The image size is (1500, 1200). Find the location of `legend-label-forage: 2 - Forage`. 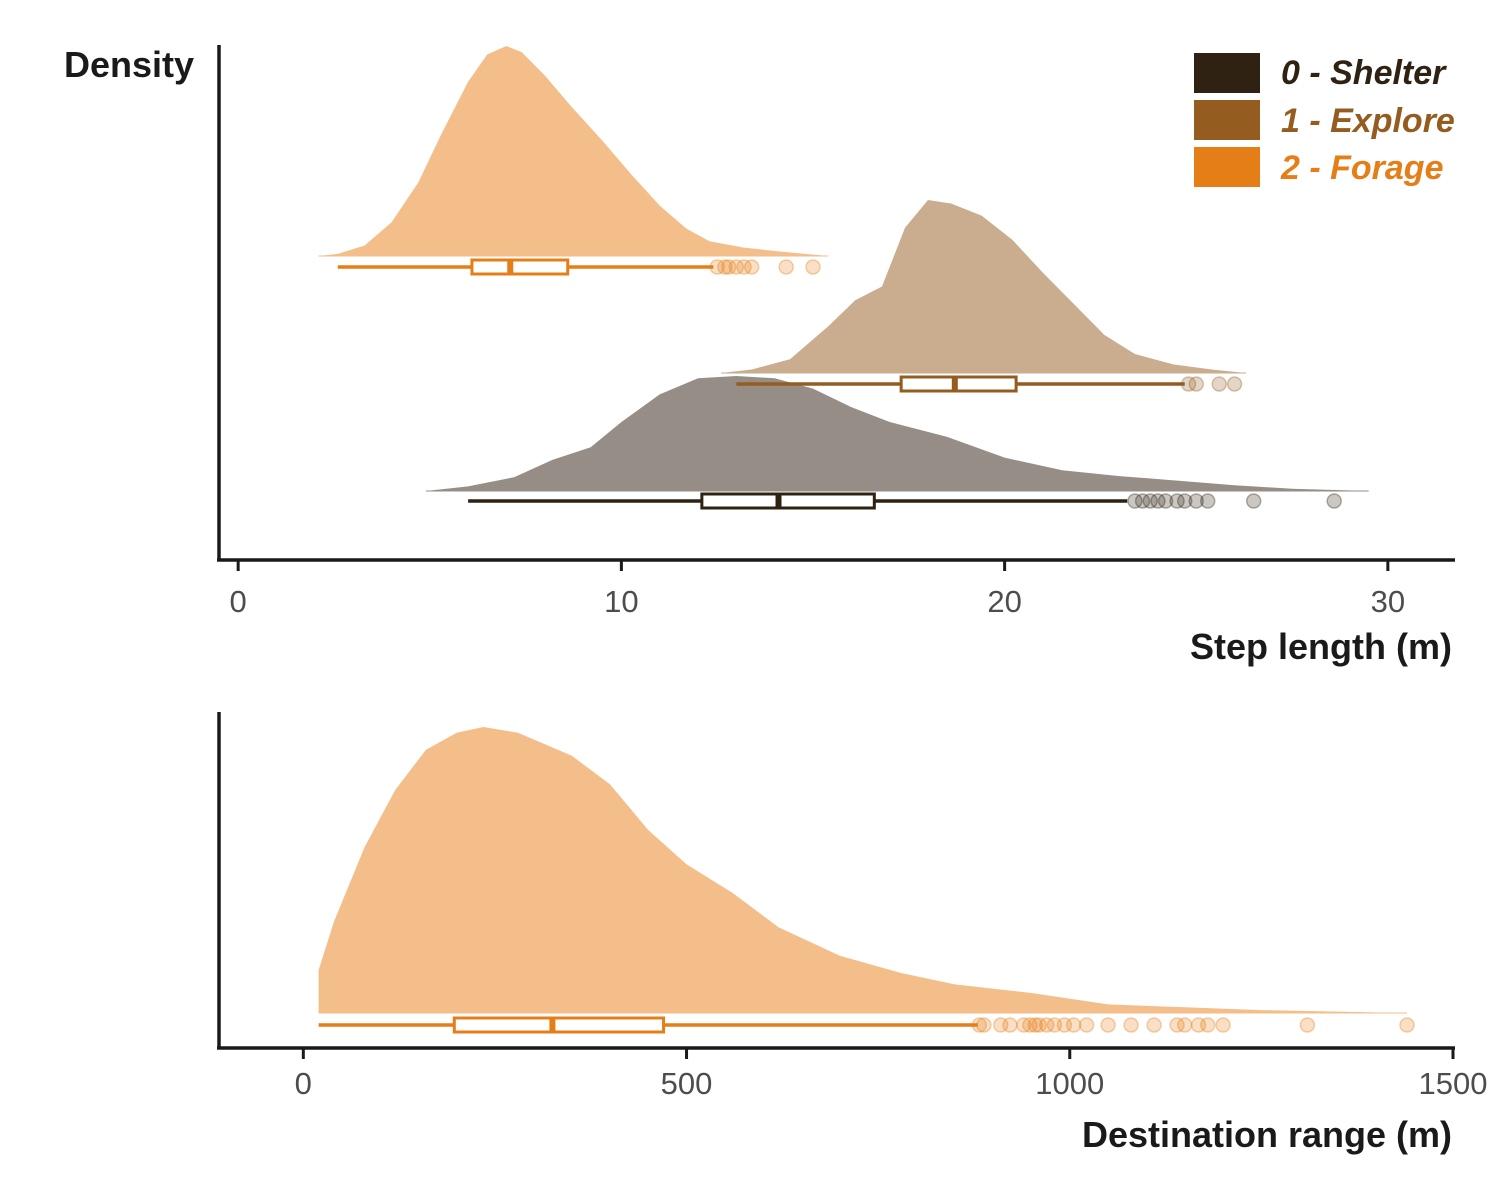

legend-label-forage: 2 - Forage is located at coordinates (1361, 168).